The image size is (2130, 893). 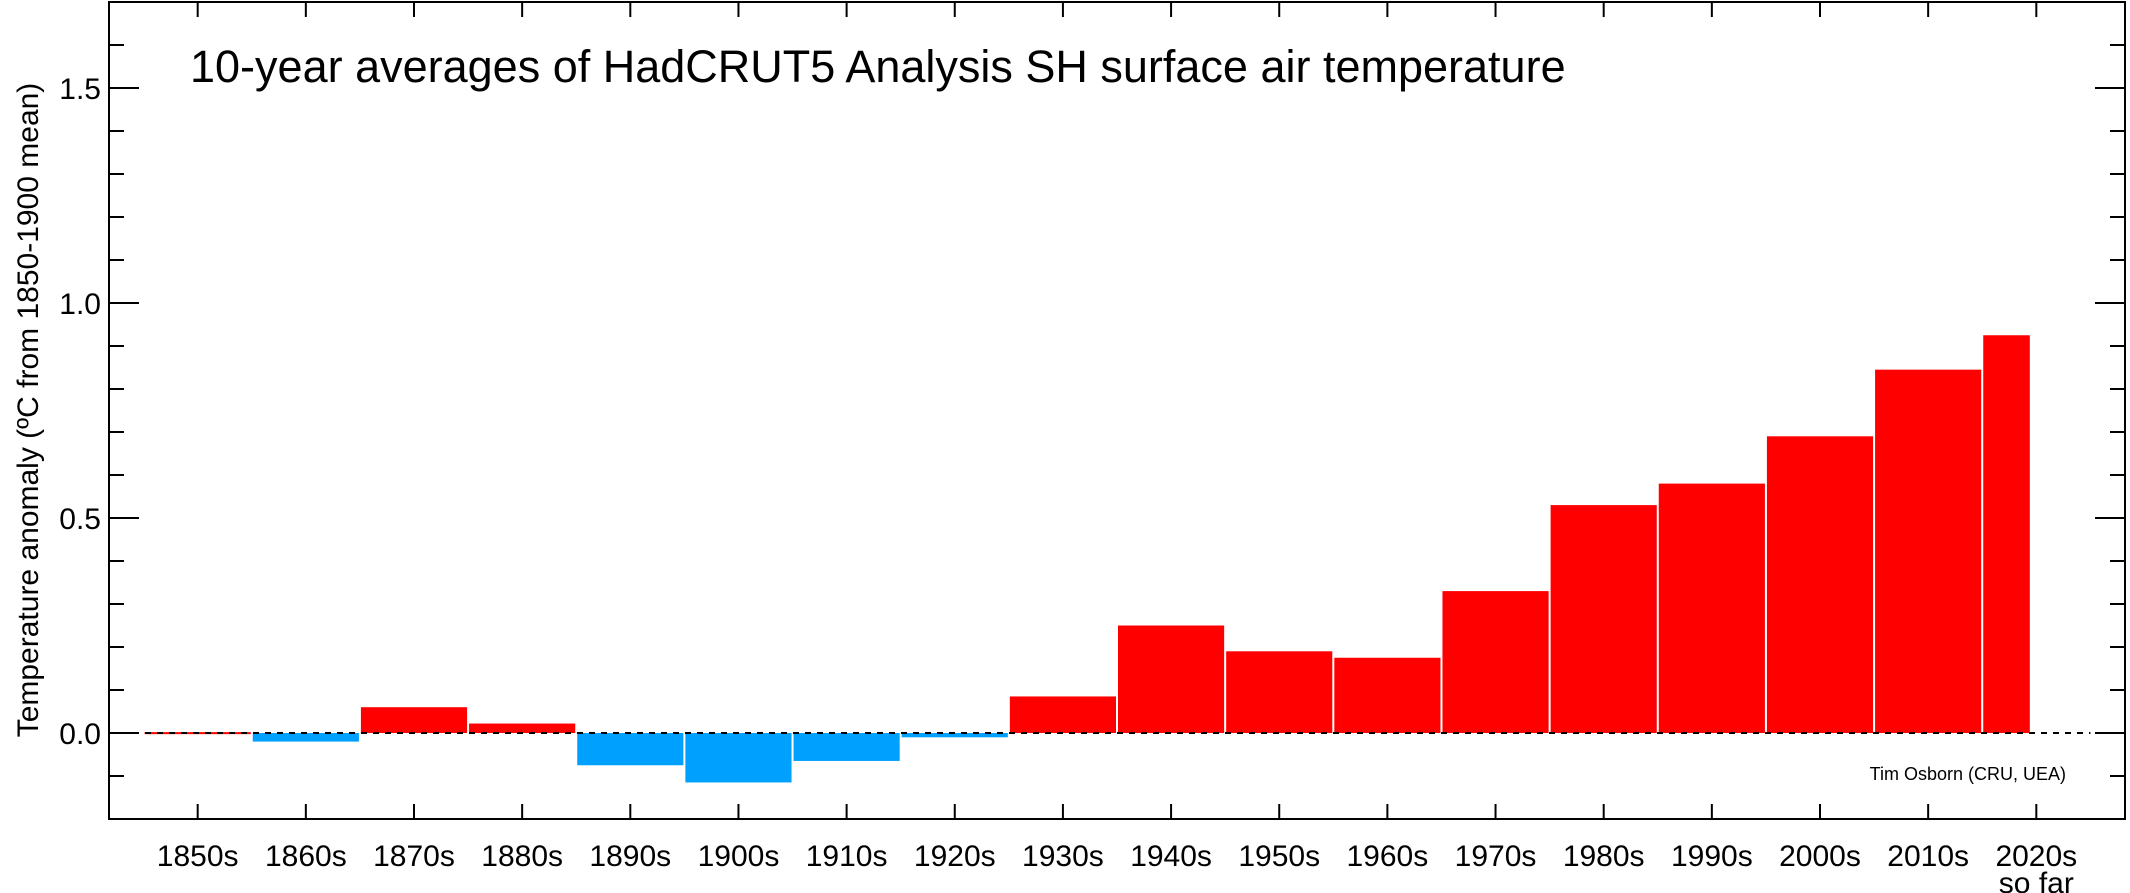 What do you see at coordinates (630, 749) in the screenshot?
I see `bar-1890s` at bounding box center [630, 749].